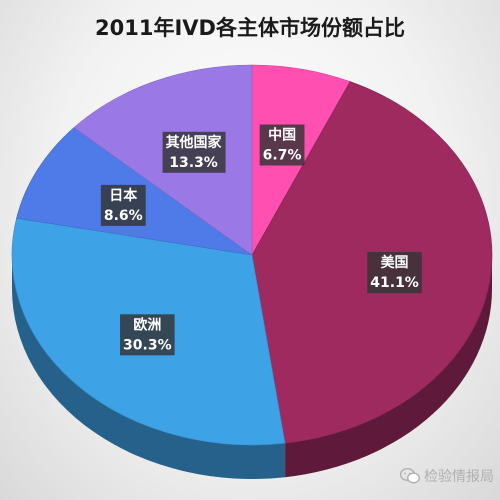 Image resolution: width=500 pixels, height=500 pixels. What do you see at coordinates (395, 262) in the screenshot?
I see `slice-1-name: 美国` at bounding box center [395, 262].